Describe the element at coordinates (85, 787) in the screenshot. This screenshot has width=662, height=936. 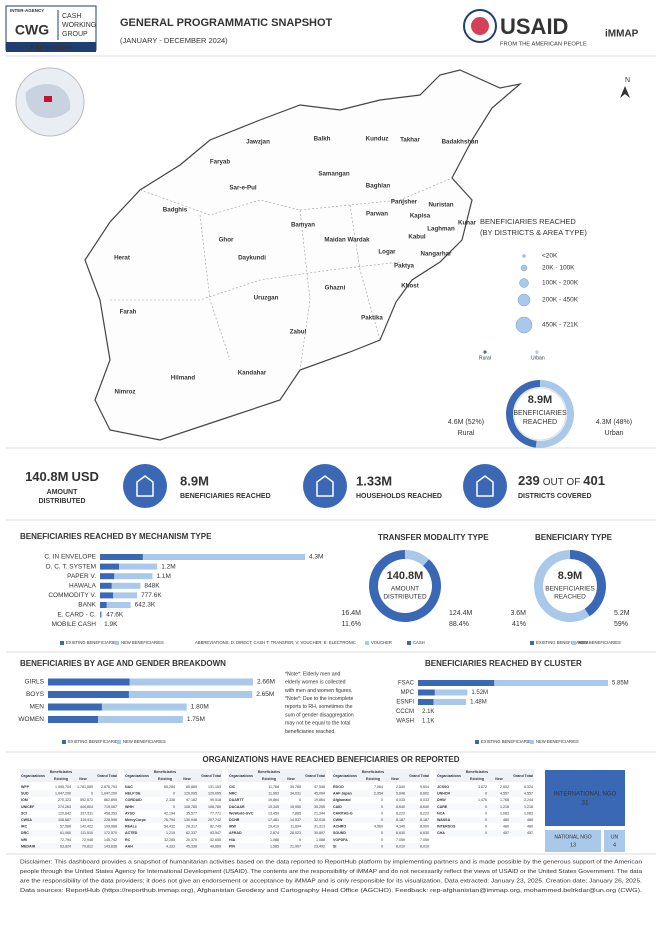
I see `table-cell: 1,781,089` at that location.